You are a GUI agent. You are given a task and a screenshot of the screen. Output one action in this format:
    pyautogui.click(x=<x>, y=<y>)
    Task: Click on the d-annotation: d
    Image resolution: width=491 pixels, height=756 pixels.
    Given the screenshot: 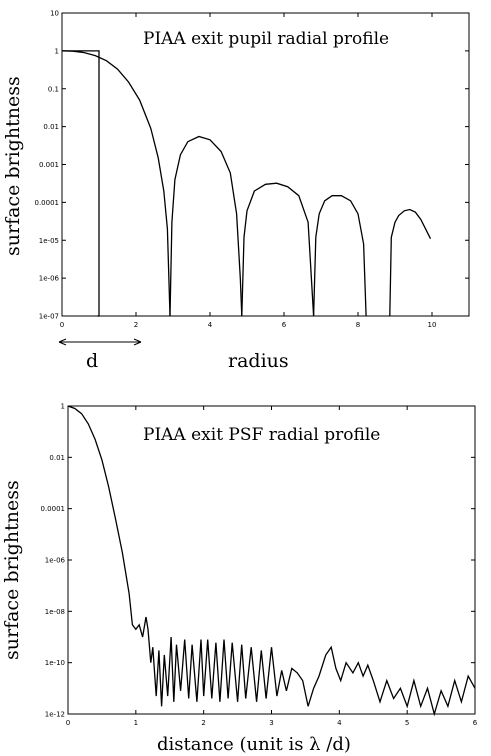 What is the action you would take?
    pyautogui.click(x=92, y=361)
    